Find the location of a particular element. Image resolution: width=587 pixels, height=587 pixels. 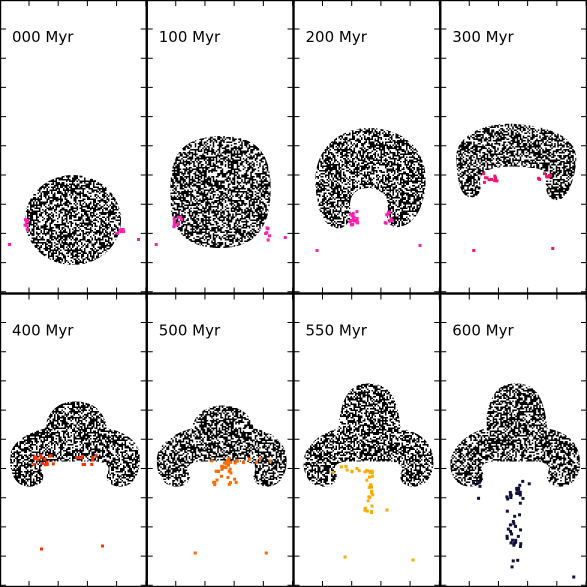

panel-0: 000 Myr is located at coordinates (74, 146).